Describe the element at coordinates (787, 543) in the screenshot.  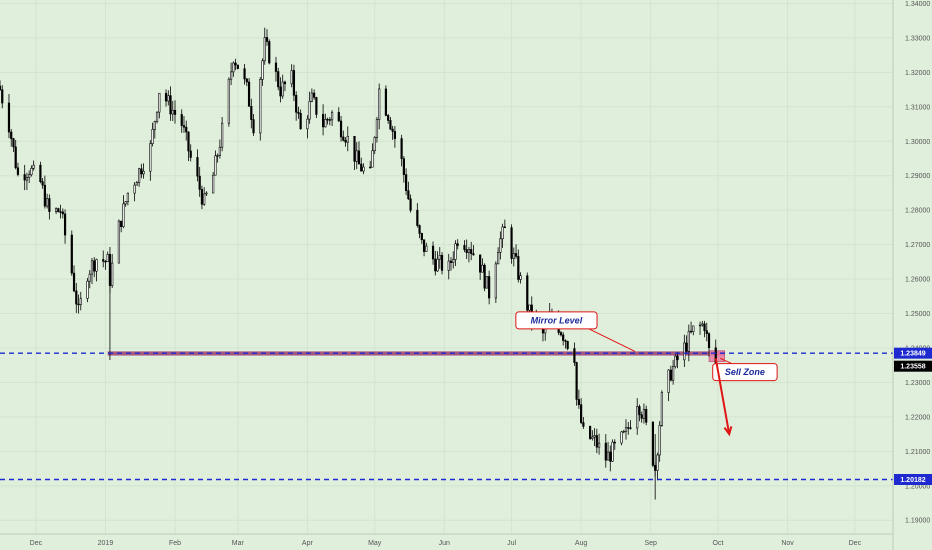
I see `x-tick-label: Nov` at that location.